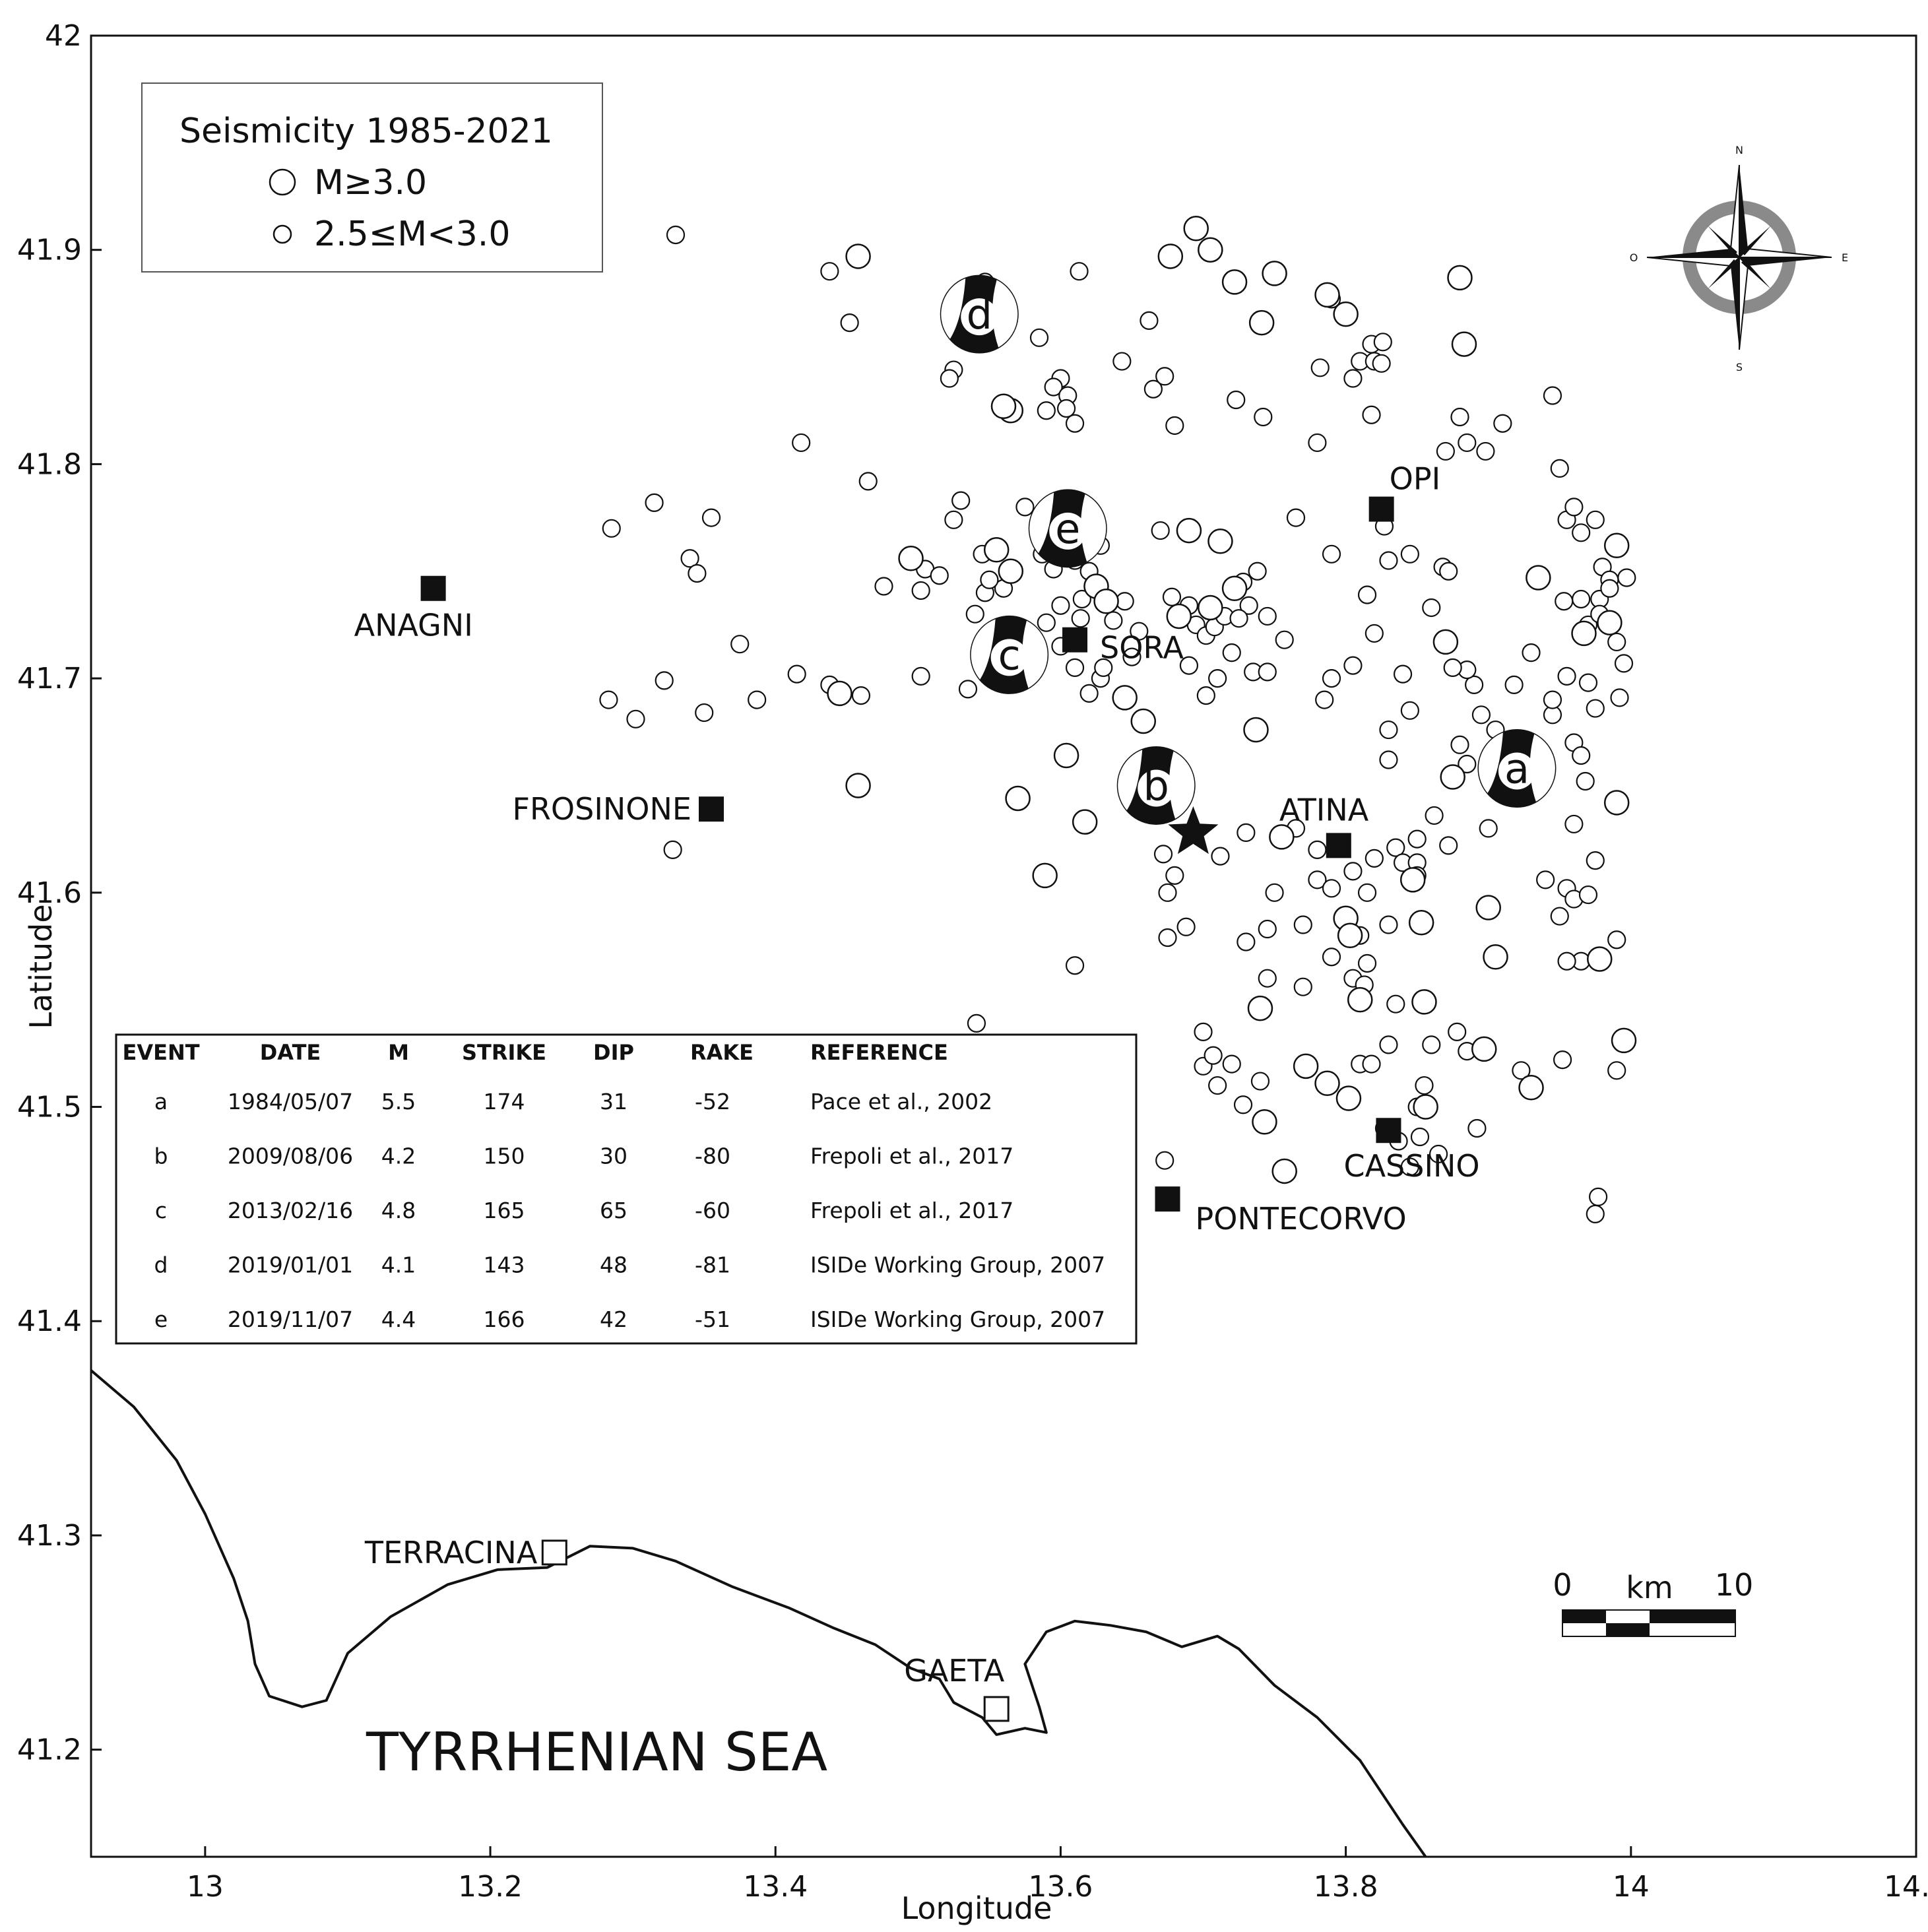 The image size is (1928, 1932). I want to click on table-header: DATE, so click(290, 1052).